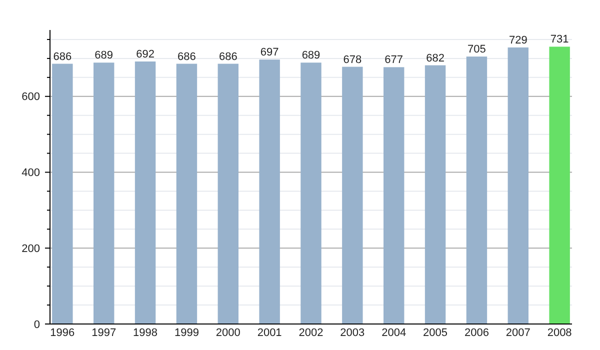 The width and height of the screenshot is (600, 350). Describe the element at coordinates (518, 40) in the screenshot. I see `data-label: 729` at that location.